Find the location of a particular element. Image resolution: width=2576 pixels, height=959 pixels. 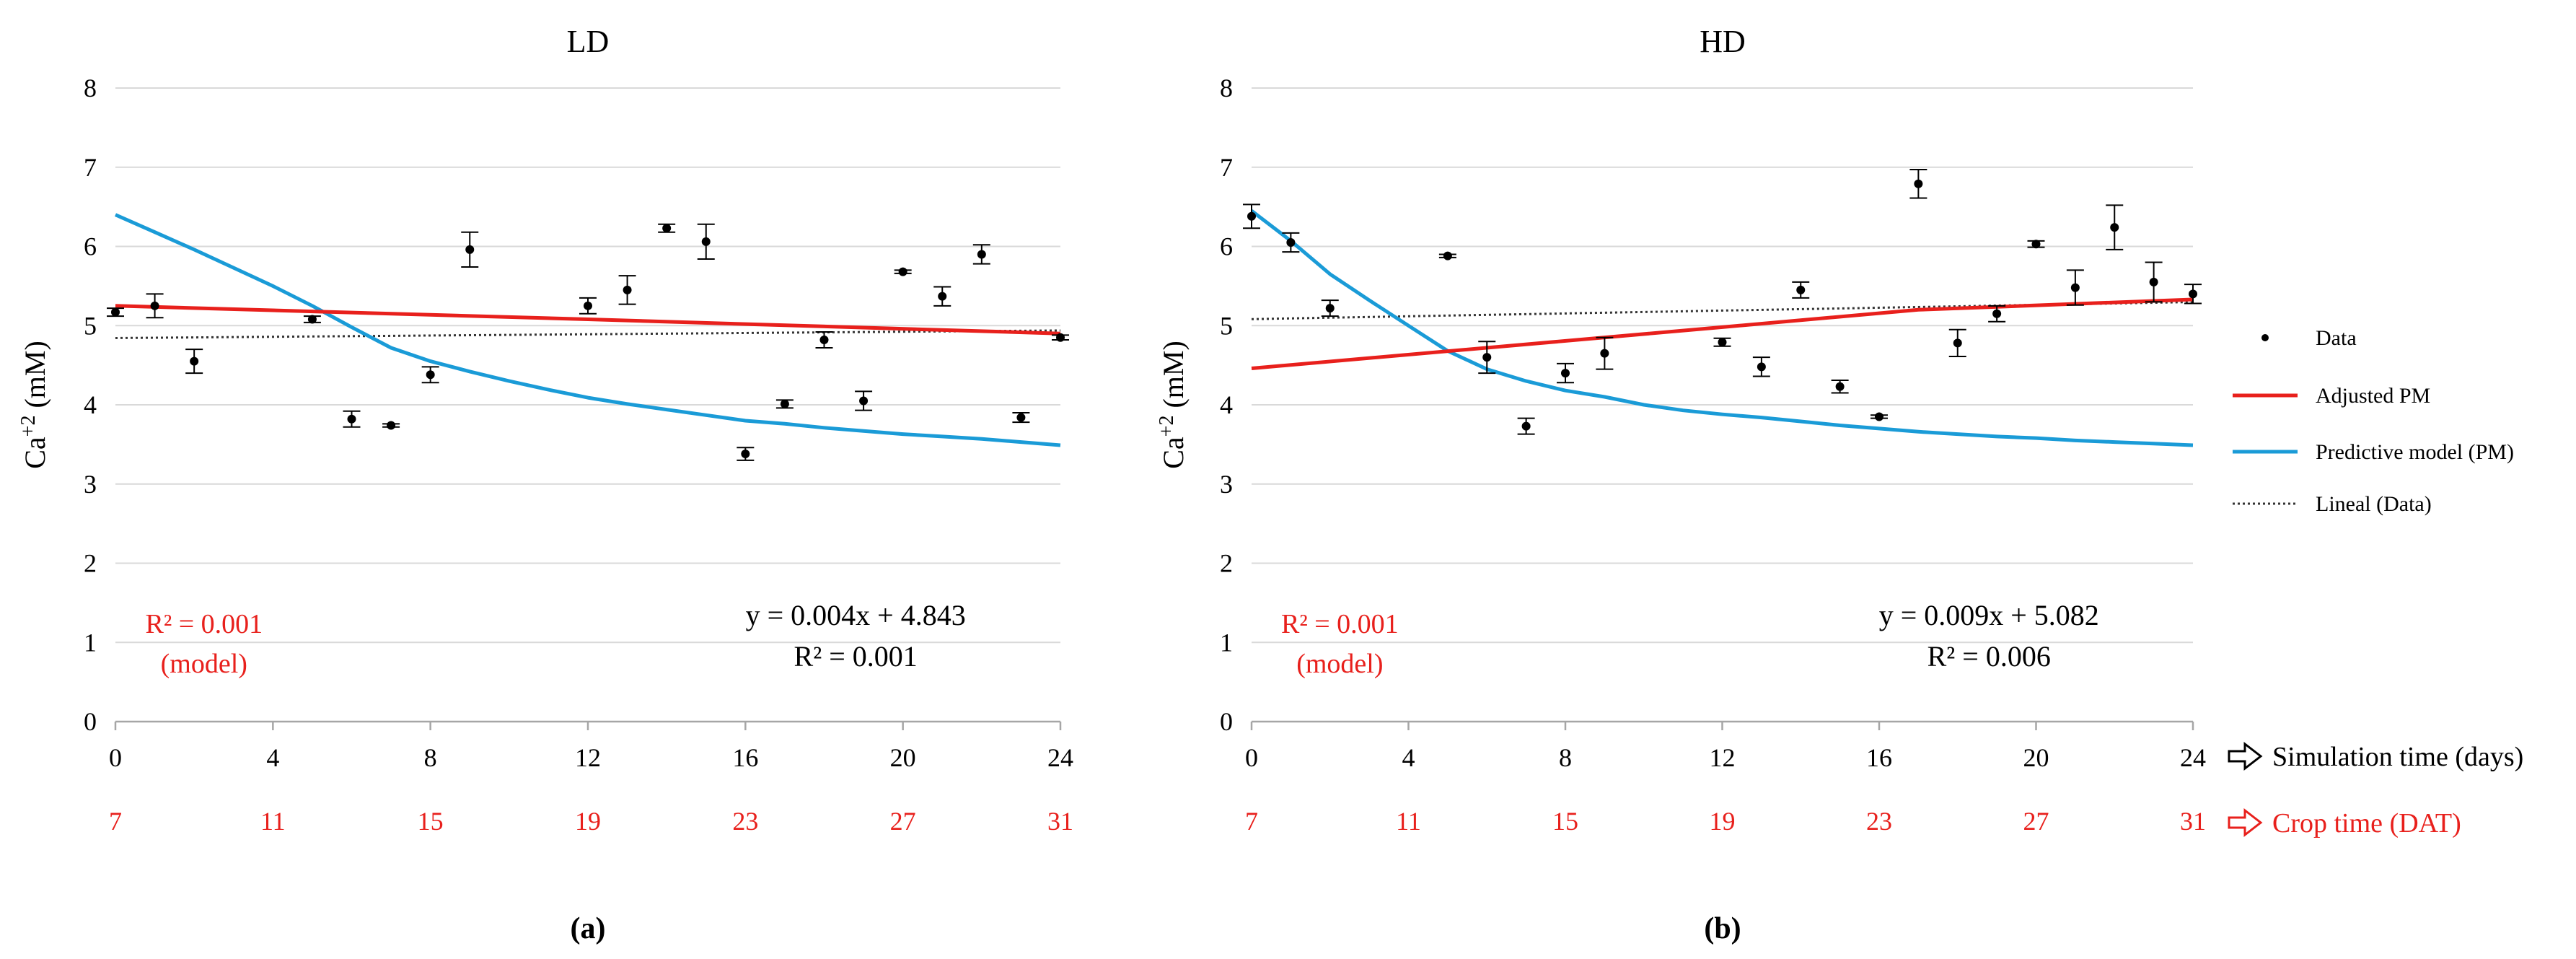

legend-item: Lineal (Data) is located at coordinates (2332, 504).